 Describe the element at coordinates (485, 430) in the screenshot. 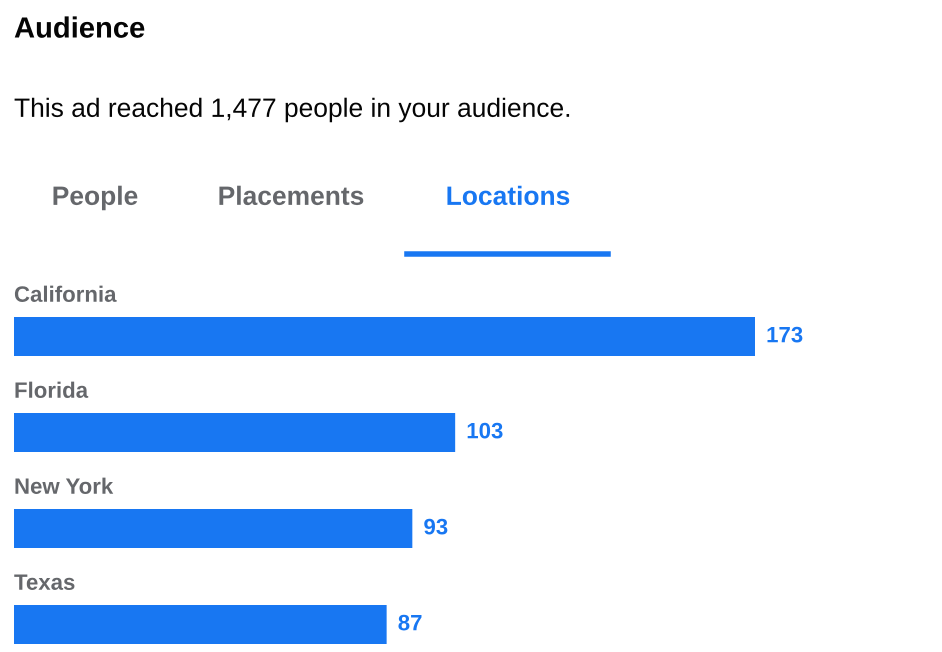

I see `data-label: 103` at that location.